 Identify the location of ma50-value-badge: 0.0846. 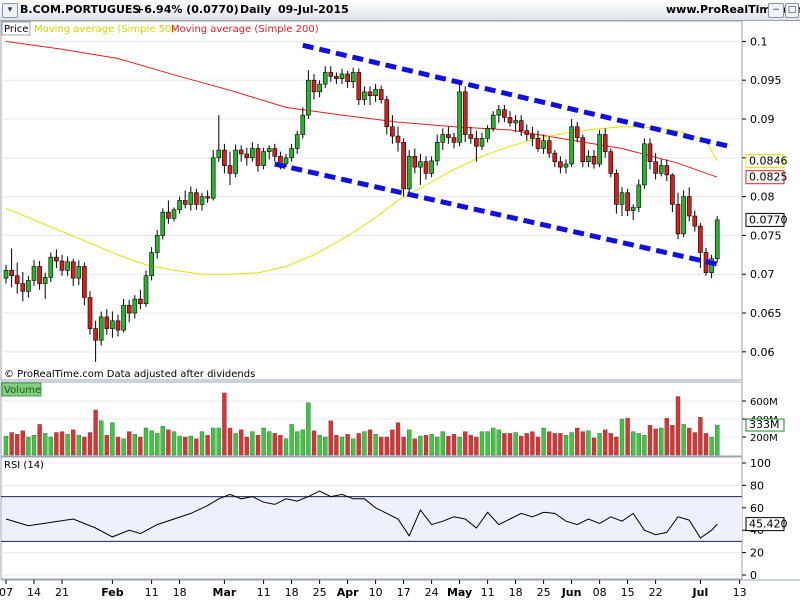
(768, 160).